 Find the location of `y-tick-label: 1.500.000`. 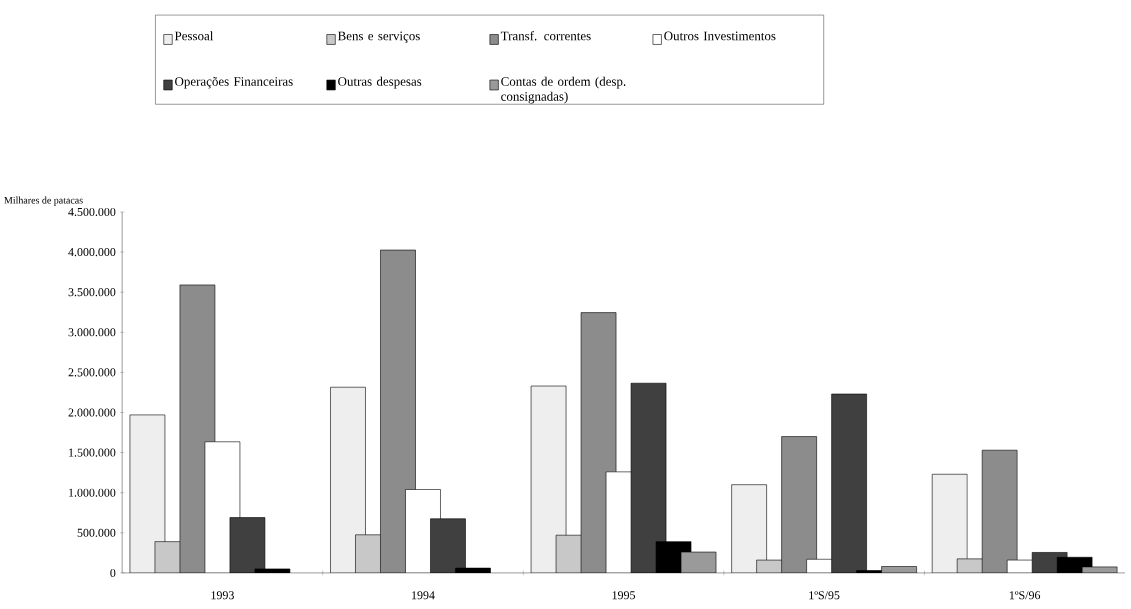

y-tick-label: 1.500.000 is located at coordinates (92, 452).